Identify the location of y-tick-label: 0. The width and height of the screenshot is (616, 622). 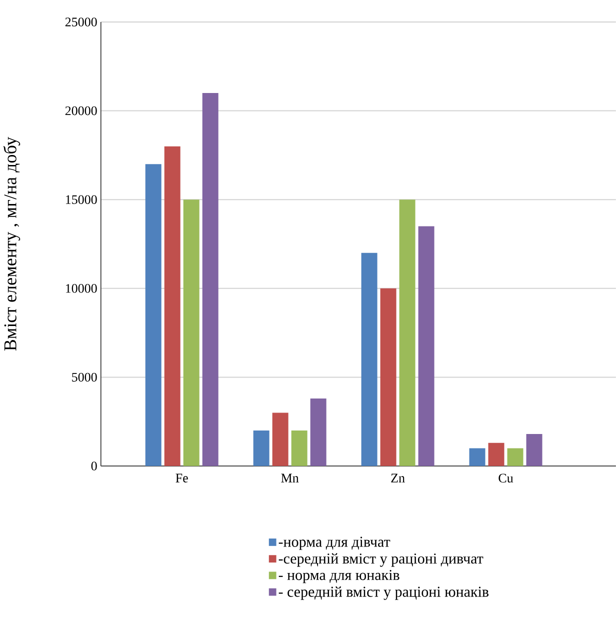
(94, 466).